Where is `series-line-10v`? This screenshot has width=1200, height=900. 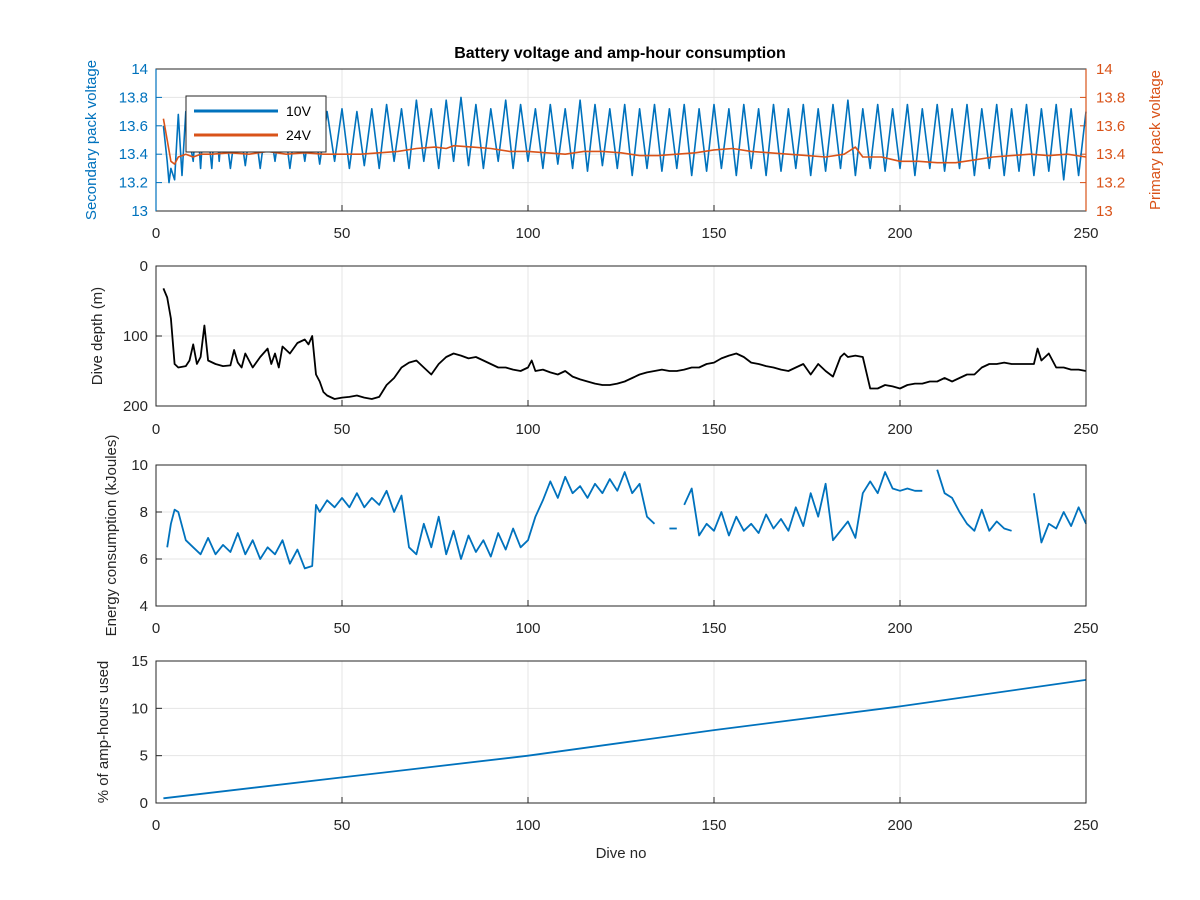 series-line-10v is located at coordinates (624, 140).